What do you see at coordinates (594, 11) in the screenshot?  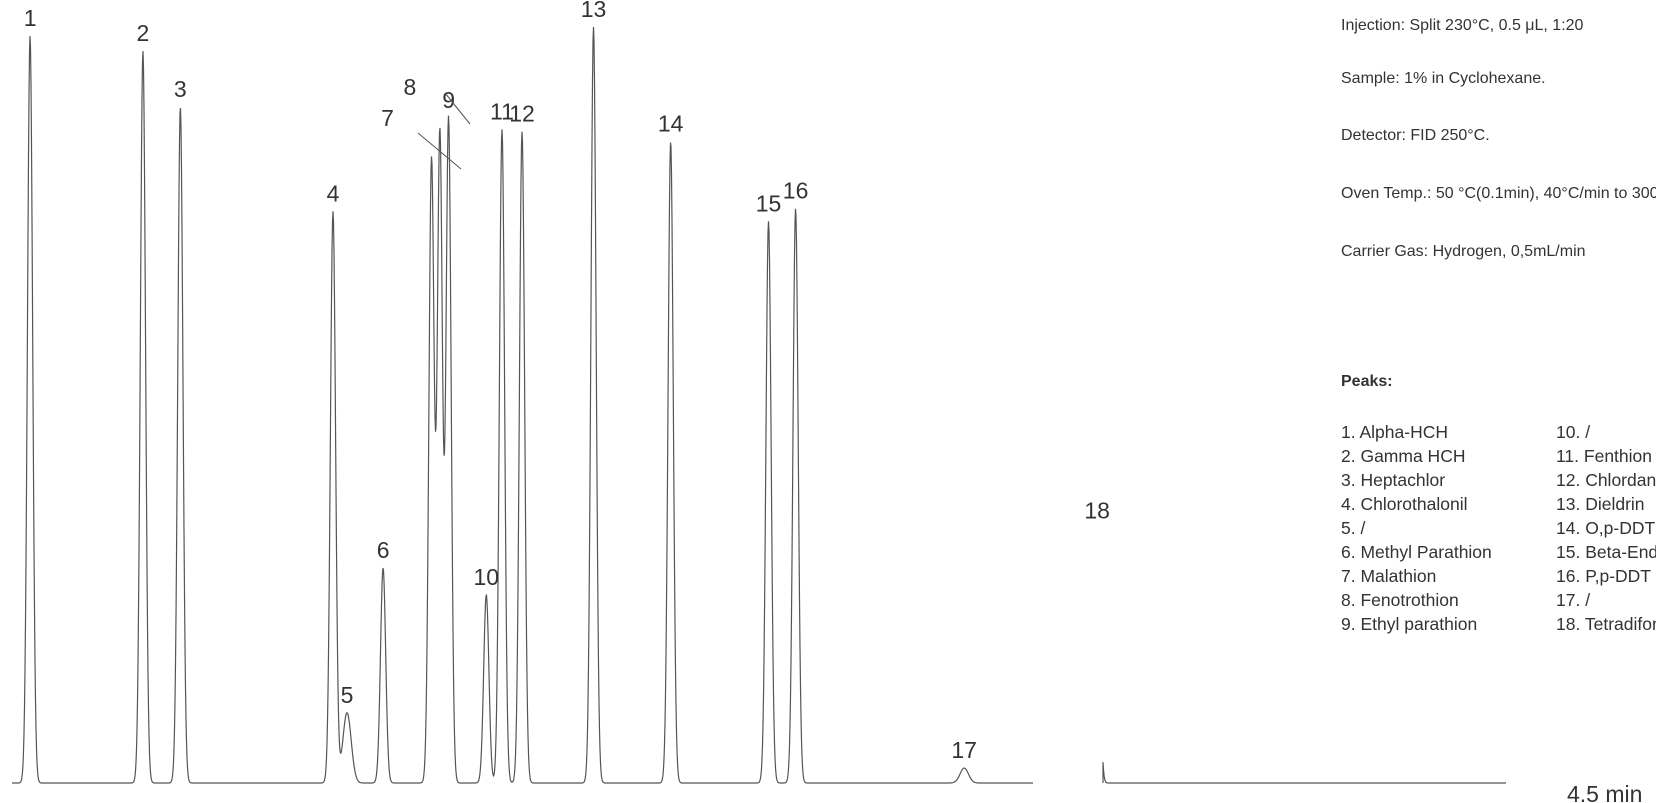 I see `peak-label-13: 13` at bounding box center [594, 11].